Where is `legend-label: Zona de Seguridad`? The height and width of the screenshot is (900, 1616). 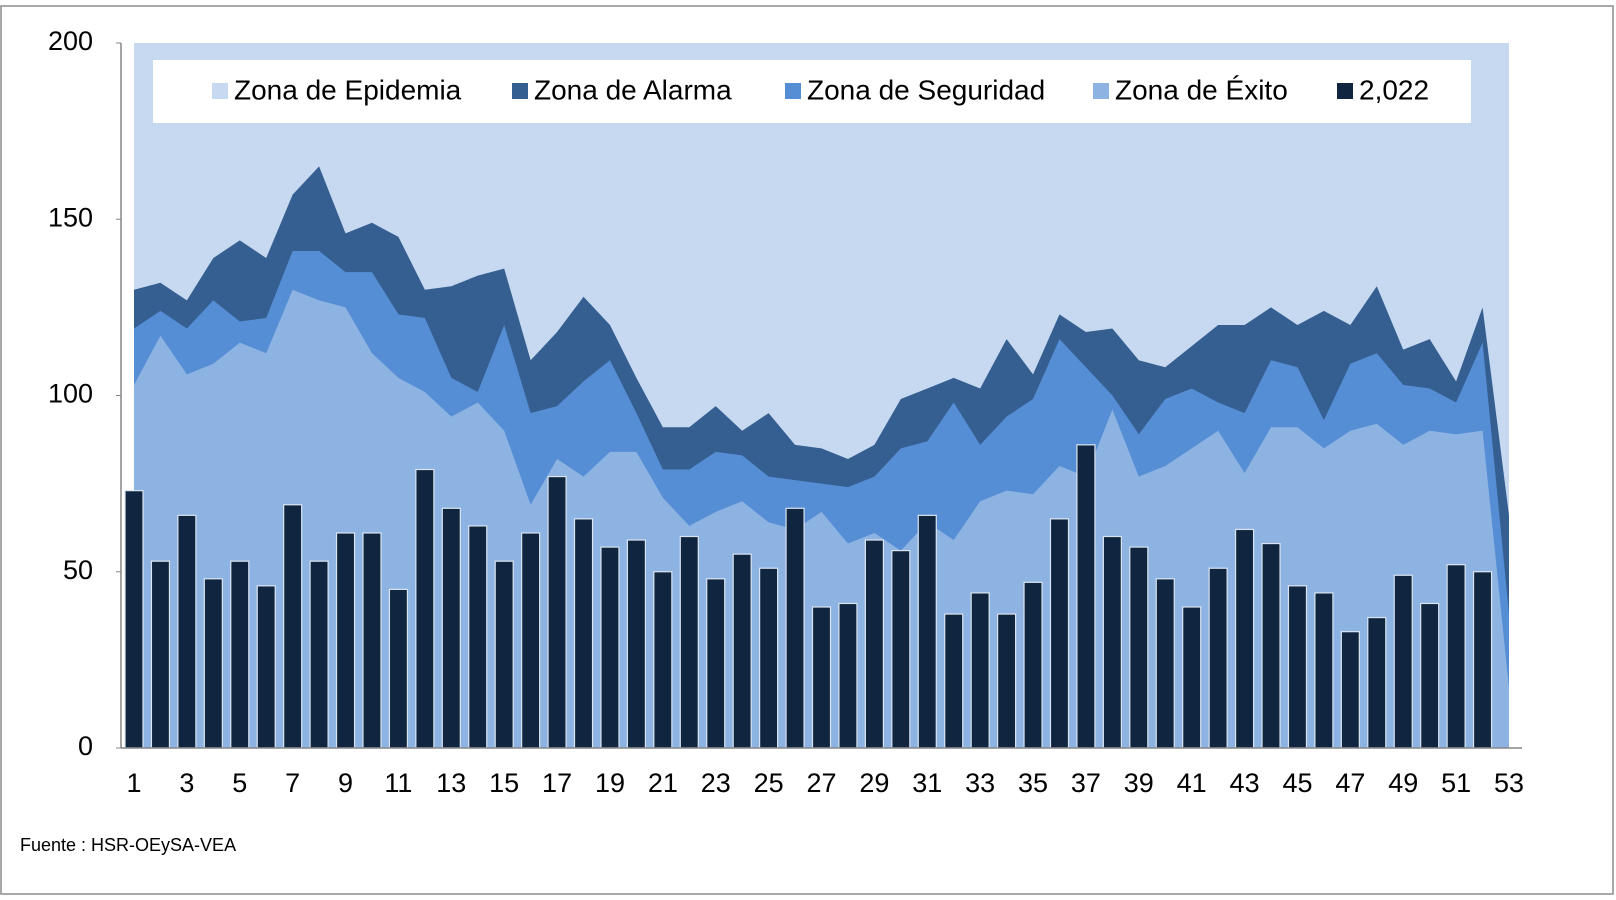
legend-label: Zona de Seguridad is located at coordinates (926, 89).